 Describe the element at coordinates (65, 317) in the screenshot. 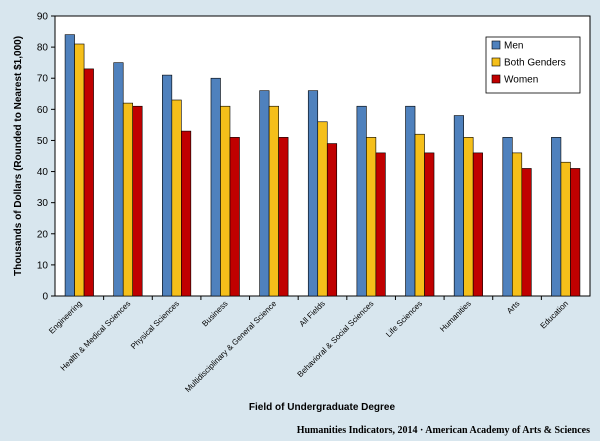

I see `x-tick-label: Engineering` at that location.